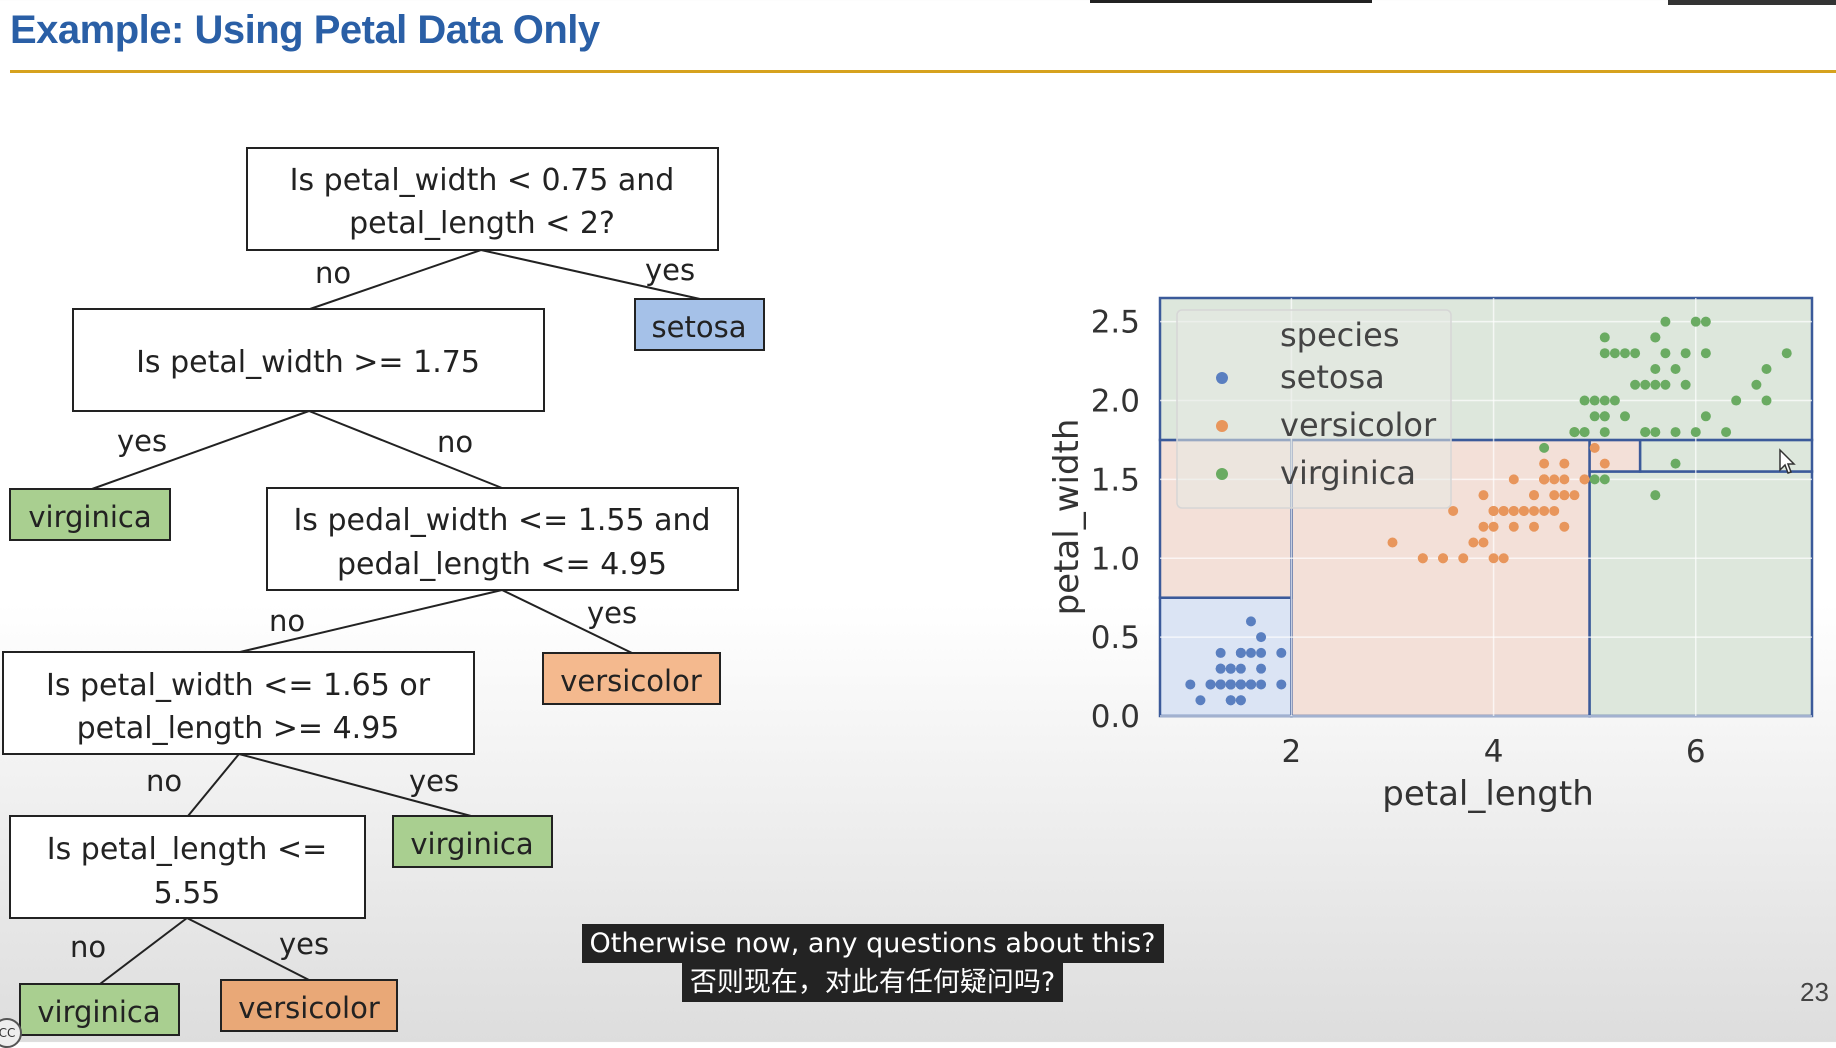 The image size is (1836, 1048). Describe the element at coordinates (699, 327) in the screenshot. I see `leaf-setosa-label: setosa` at that location.